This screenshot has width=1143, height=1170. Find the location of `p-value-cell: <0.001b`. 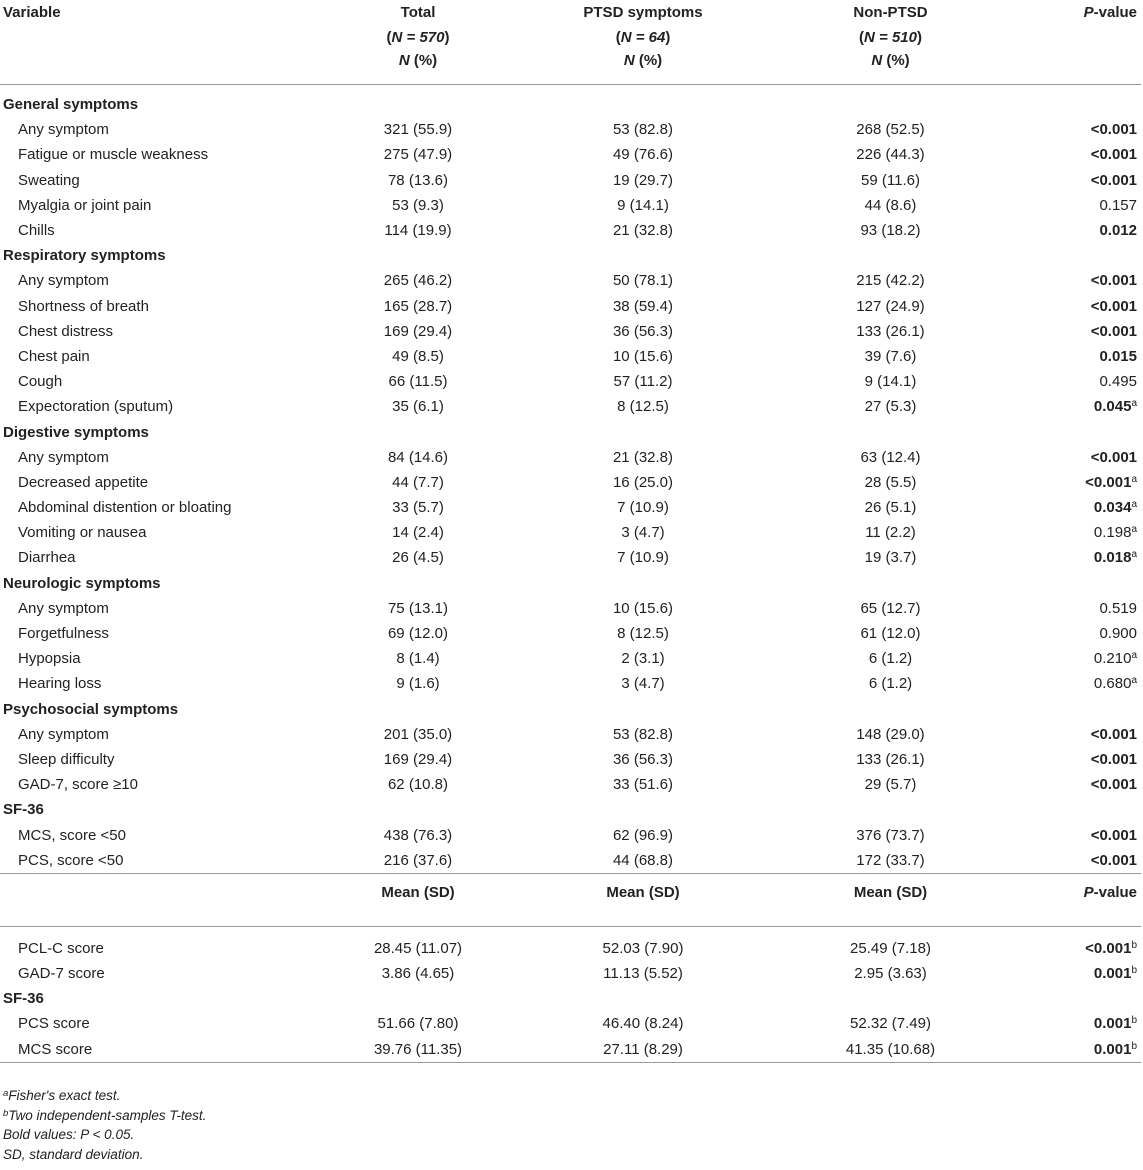

p-value-cell: <0.001b is located at coordinates (1077, 948).